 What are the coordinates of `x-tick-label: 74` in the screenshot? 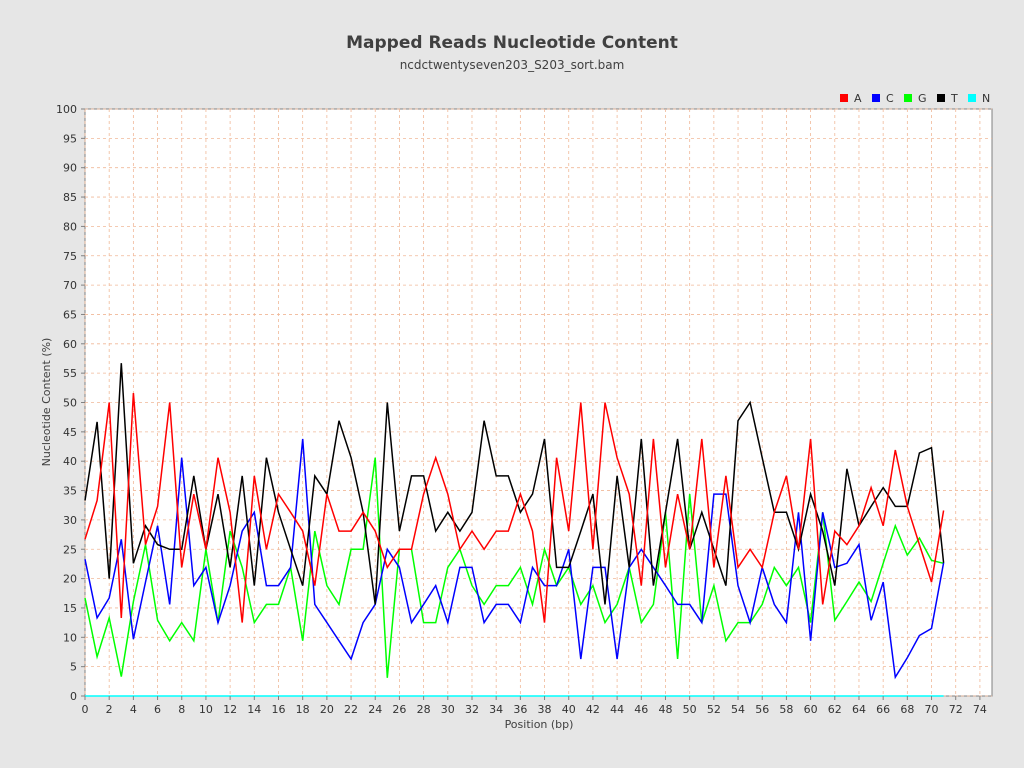 It's located at (980, 709).